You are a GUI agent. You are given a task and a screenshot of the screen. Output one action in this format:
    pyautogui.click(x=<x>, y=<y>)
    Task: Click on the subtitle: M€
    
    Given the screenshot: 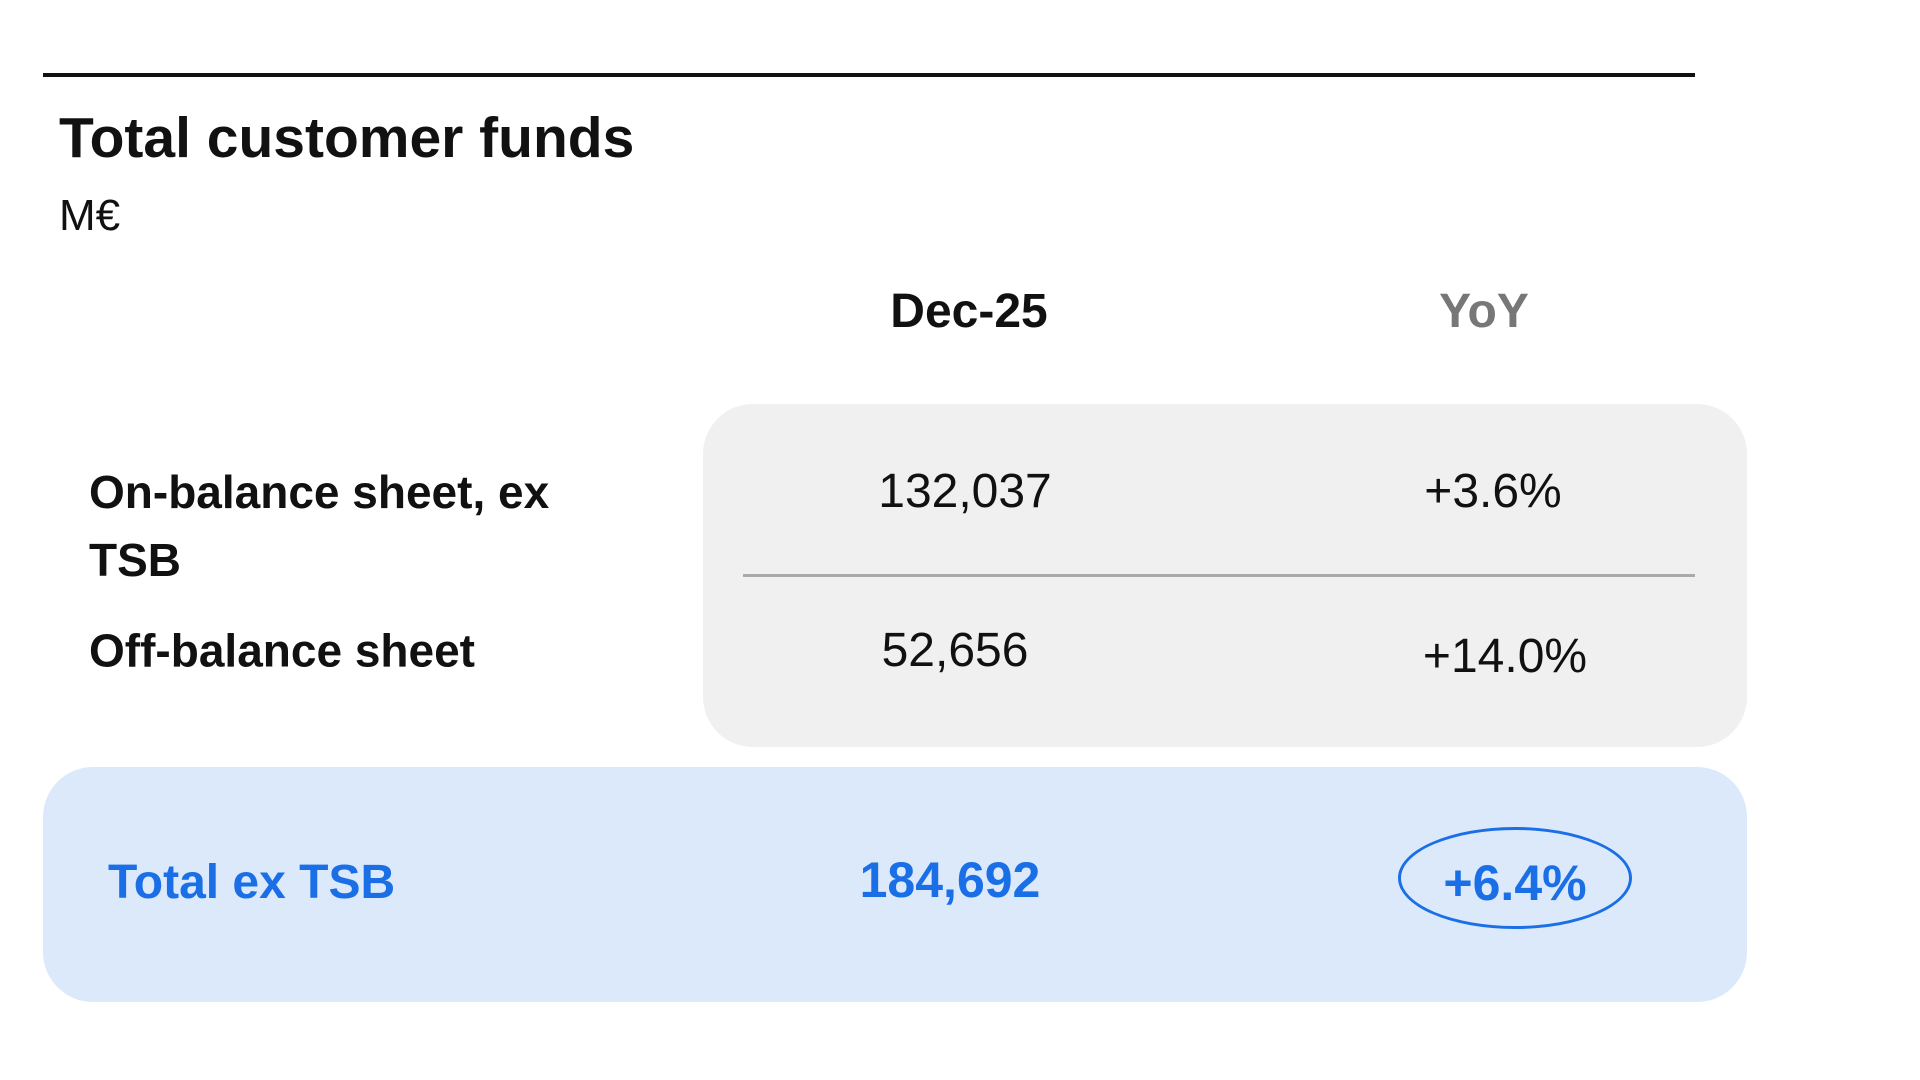 What is the action you would take?
    pyautogui.click(x=90, y=215)
    